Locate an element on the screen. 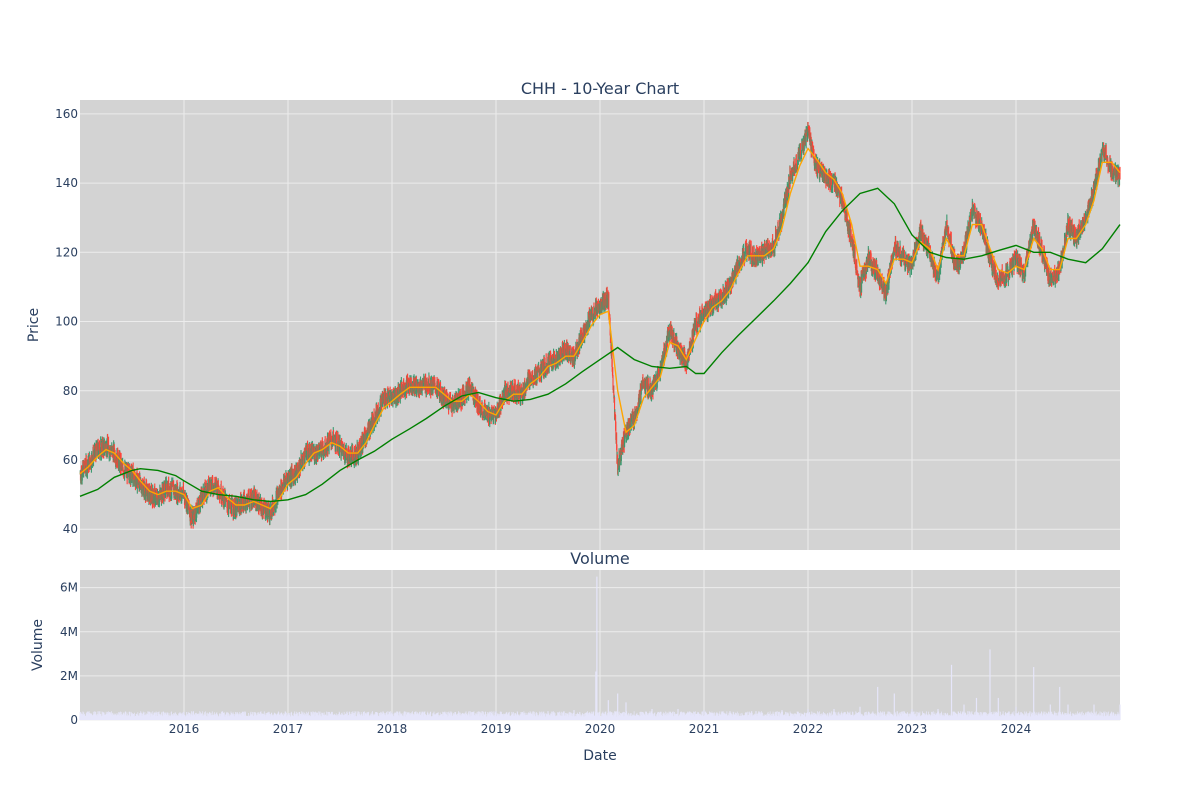 This screenshot has height=804, width=1200. price-y-tick-labels: 40 60 80 100 120 140 160 is located at coordinates (66, 321).